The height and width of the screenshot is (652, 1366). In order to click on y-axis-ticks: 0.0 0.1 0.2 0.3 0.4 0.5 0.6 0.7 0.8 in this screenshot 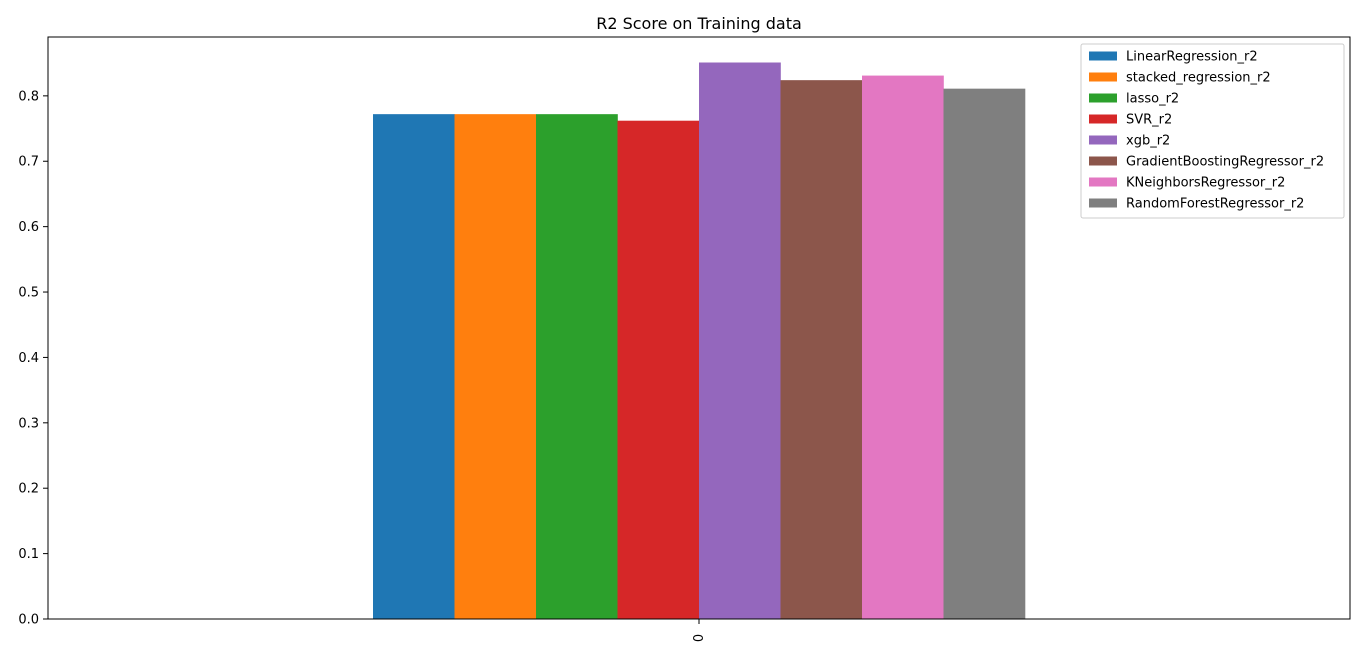, I will do `click(33, 358)`.